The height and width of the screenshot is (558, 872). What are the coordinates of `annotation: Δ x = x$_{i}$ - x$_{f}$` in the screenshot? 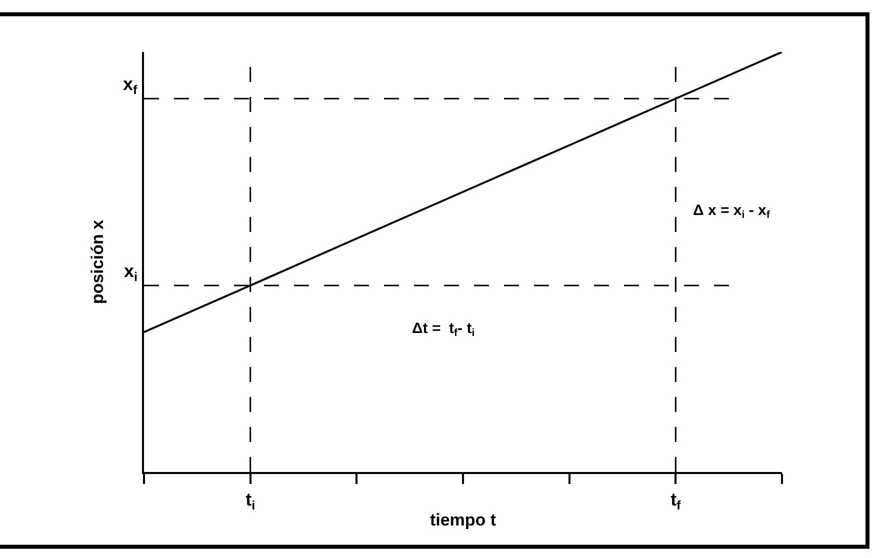 It's located at (731, 212).